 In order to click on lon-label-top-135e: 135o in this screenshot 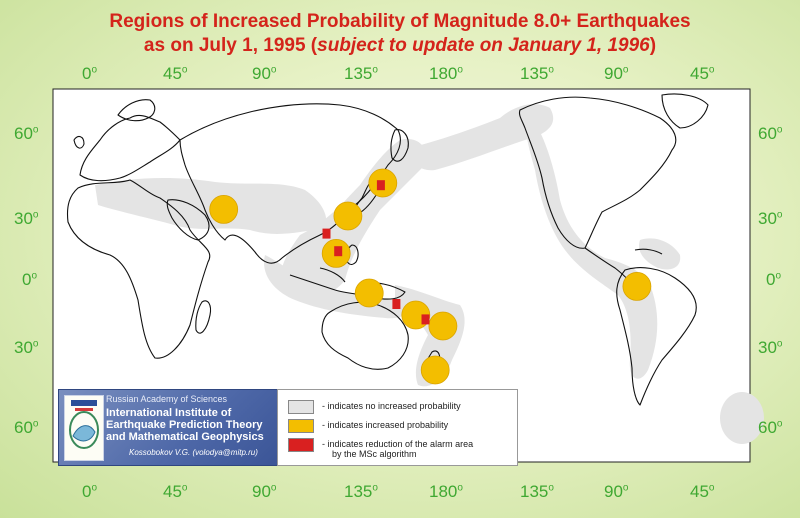, I will do `click(361, 73)`.